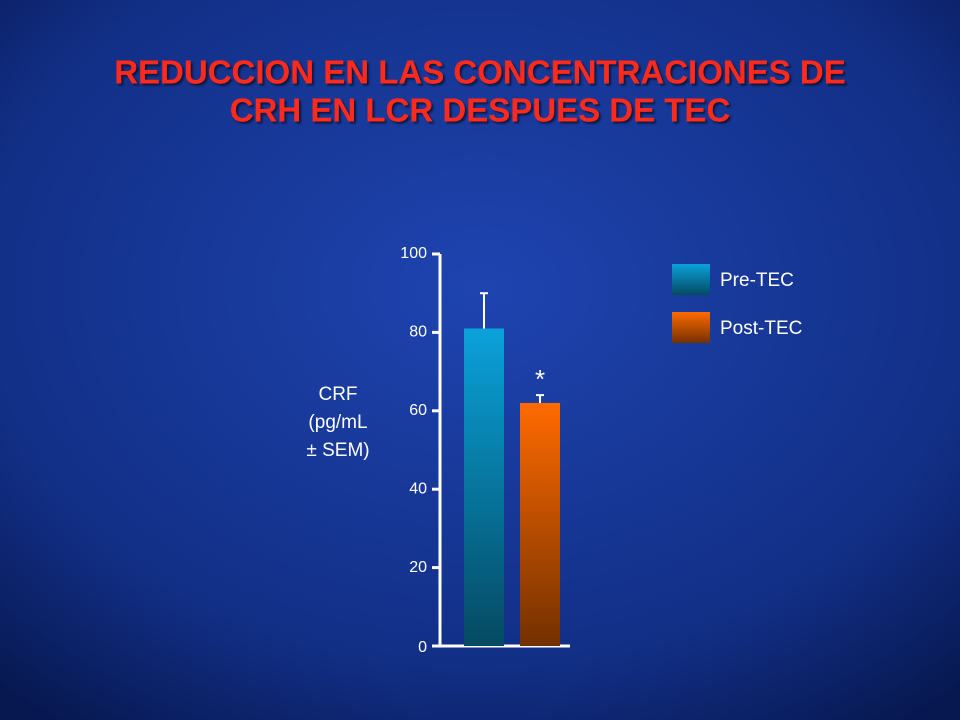 This screenshot has height=720, width=960. Describe the element at coordinates (480, 72) in the screenshot. I see `chart-title: REDUCCION EN LAS CONCENTRACIONES DE` at that location.